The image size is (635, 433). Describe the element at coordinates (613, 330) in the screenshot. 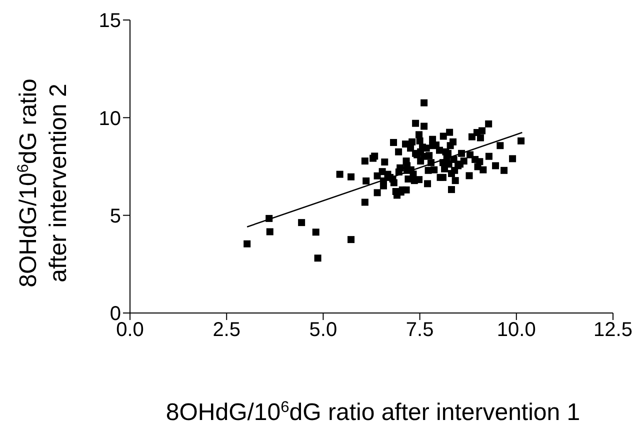

I see `x-tick-label: 12.5` at that location.